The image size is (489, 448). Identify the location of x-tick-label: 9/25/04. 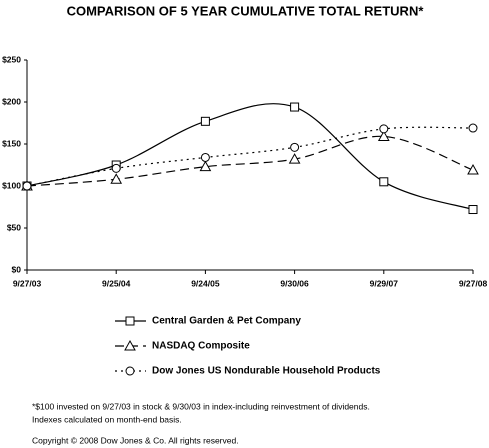
(116, 283).